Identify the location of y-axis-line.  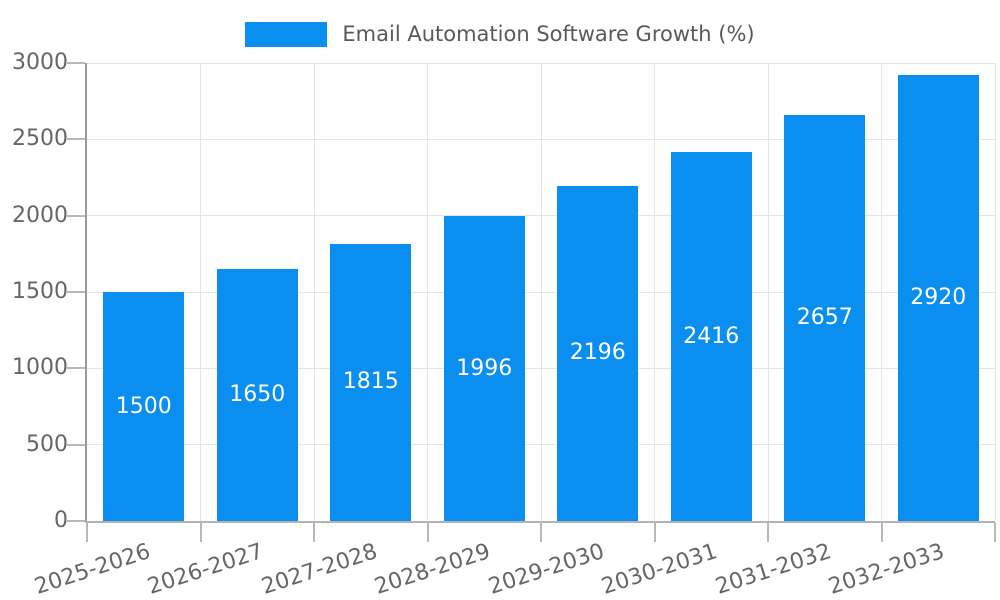
(86, 292).